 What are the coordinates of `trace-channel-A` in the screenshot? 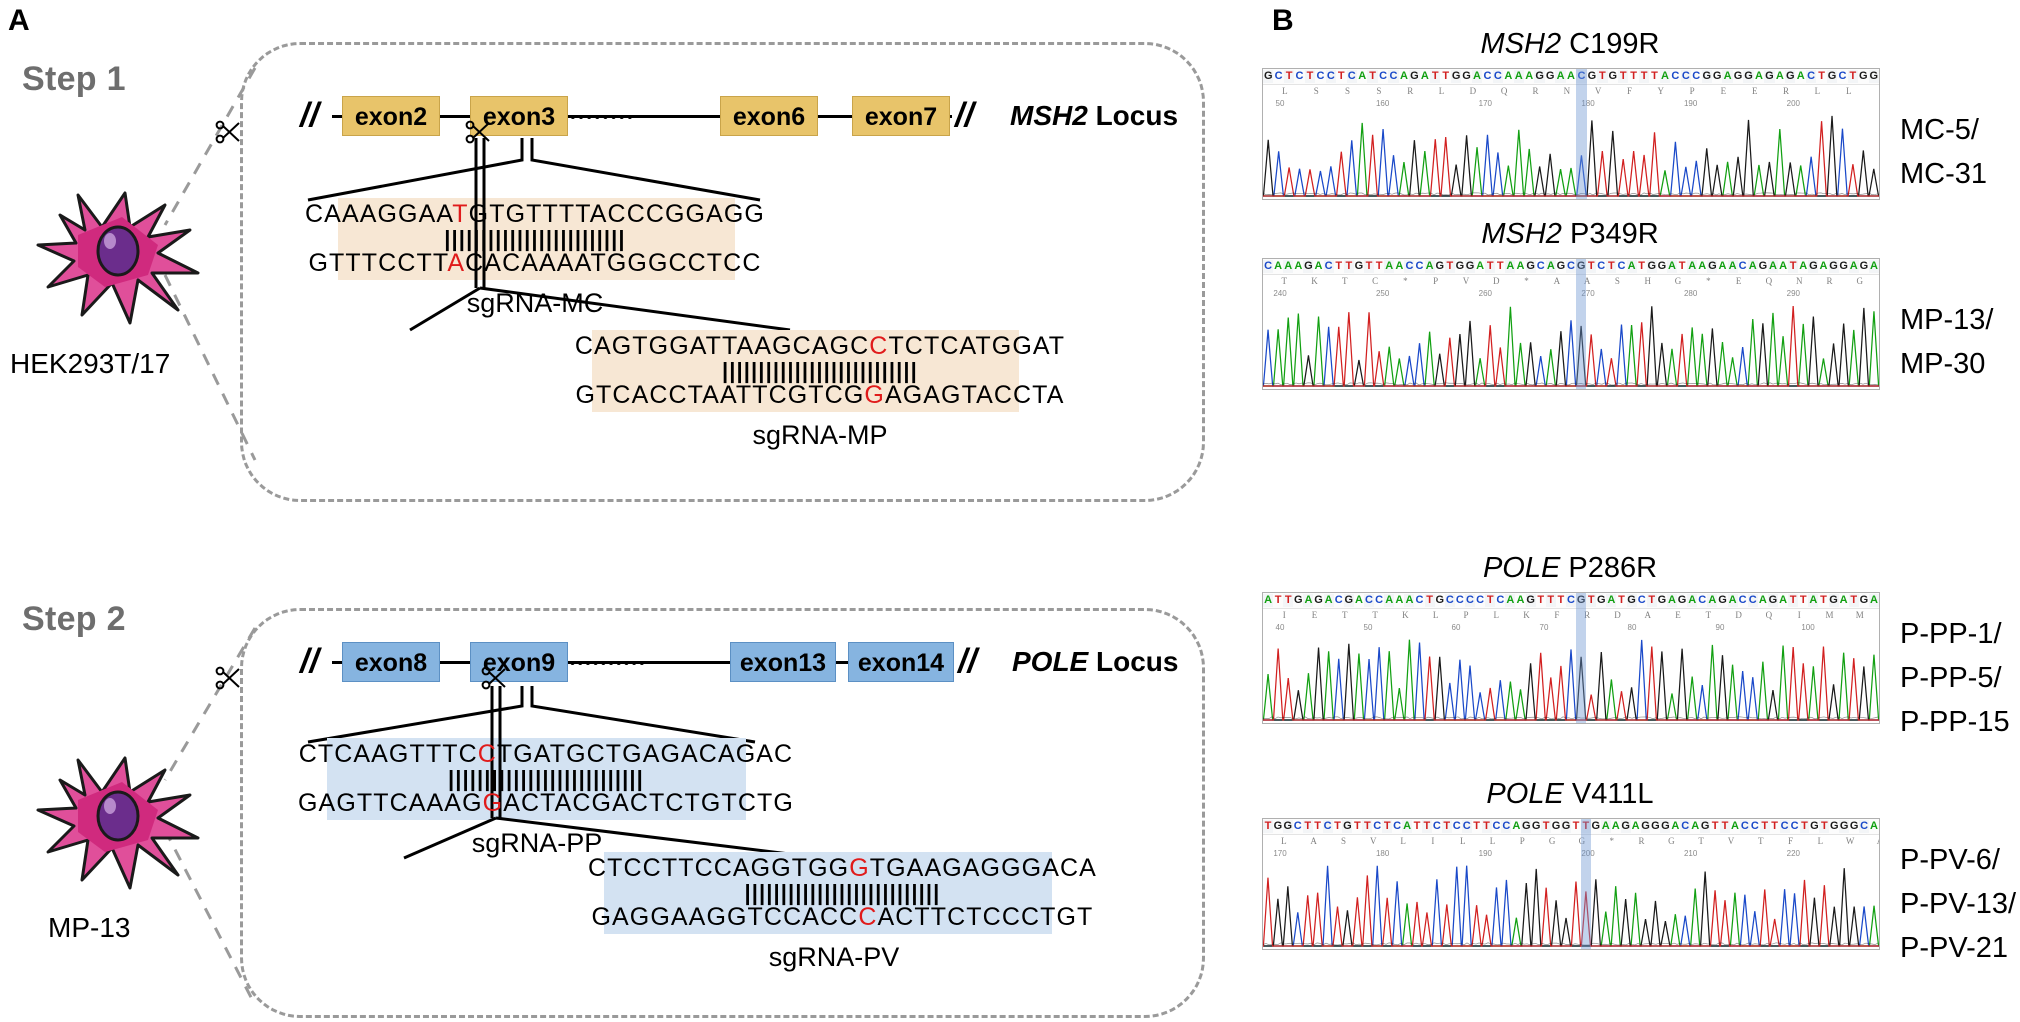 It's located at (1571, 680).